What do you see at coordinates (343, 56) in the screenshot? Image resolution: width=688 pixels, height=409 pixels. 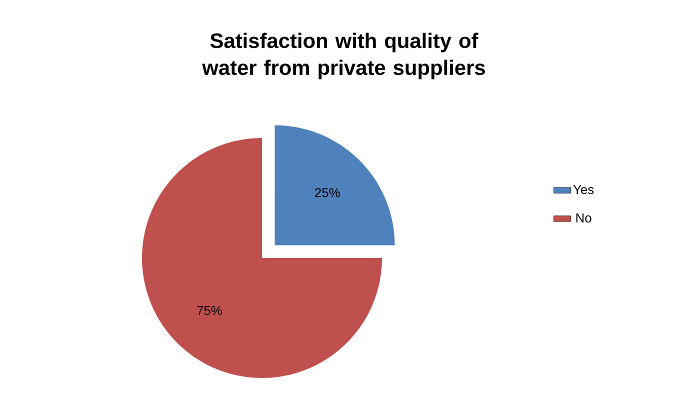 I see `chart-title: Satisfaction with quality of water from private suppliers` at bounding box center [343, 56].